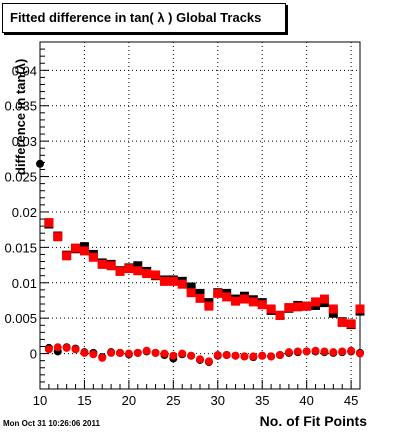  Describe the element at coordinates (262, 400) in the screenshot. I see `x-tick-label: 35` at that location.